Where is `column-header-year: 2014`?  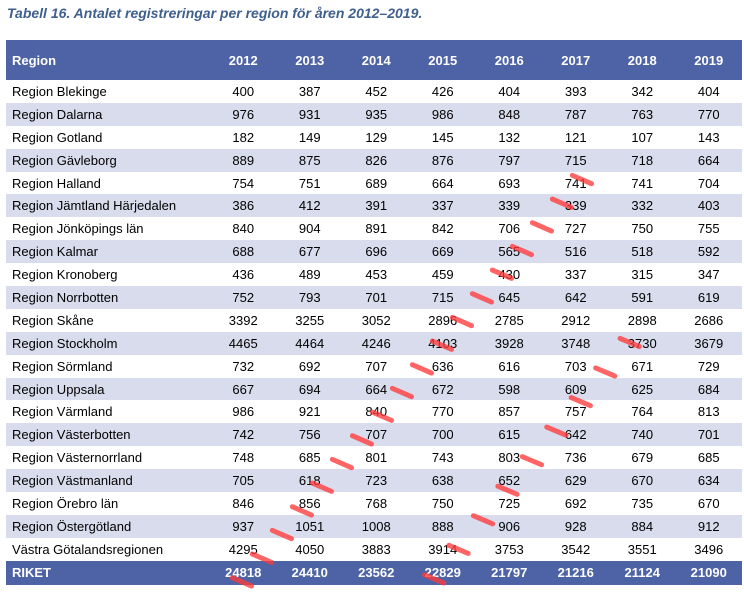
column-header-year: 2014 is located at coordinates (376, 60).